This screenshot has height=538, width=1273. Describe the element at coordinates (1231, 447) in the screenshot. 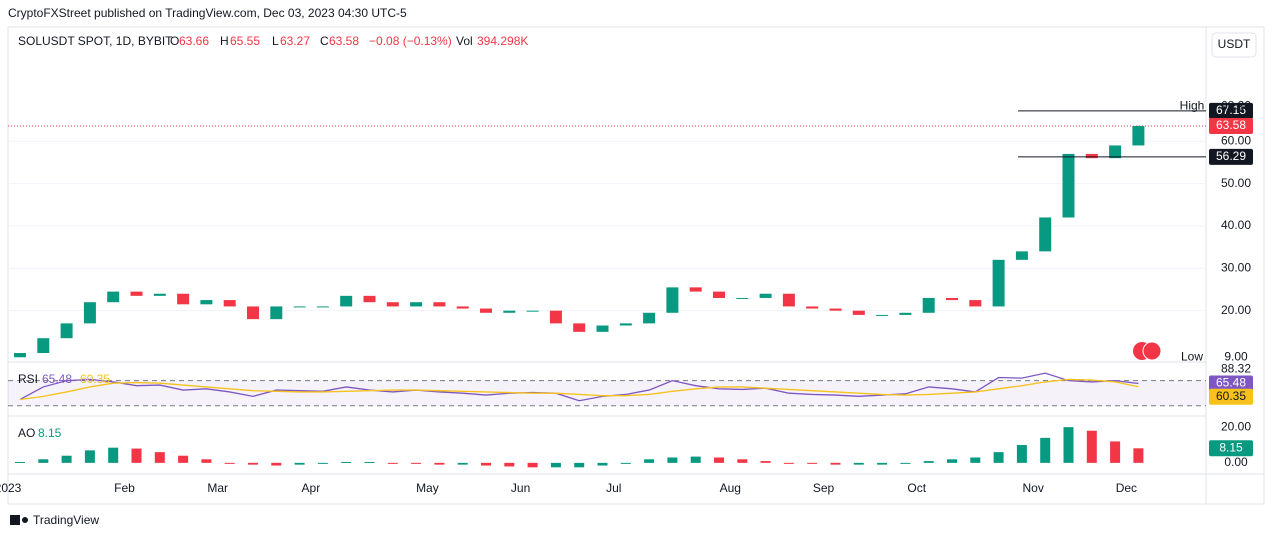

I see `price-tag-label: 8.15` at that location.